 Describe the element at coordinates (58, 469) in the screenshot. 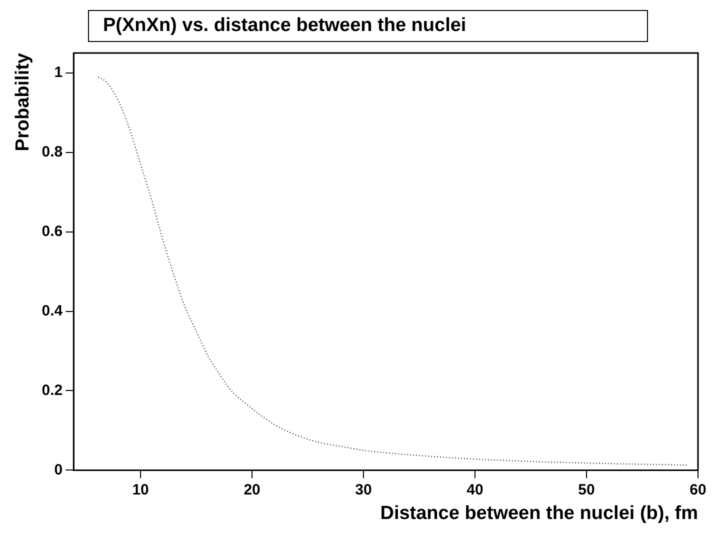

I see `y-tick-label: 0` at that location.